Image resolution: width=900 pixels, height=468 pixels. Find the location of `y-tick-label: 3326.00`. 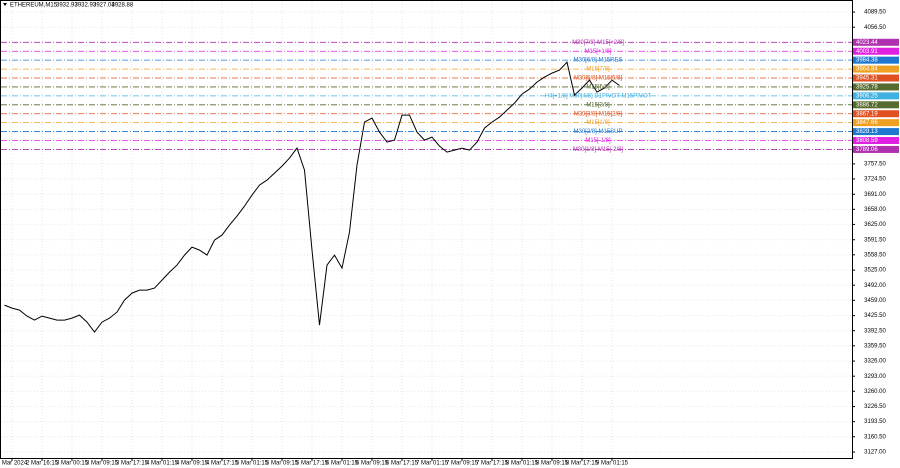

y-tick-label: 3326.00 is located at coordinates (875, 362).